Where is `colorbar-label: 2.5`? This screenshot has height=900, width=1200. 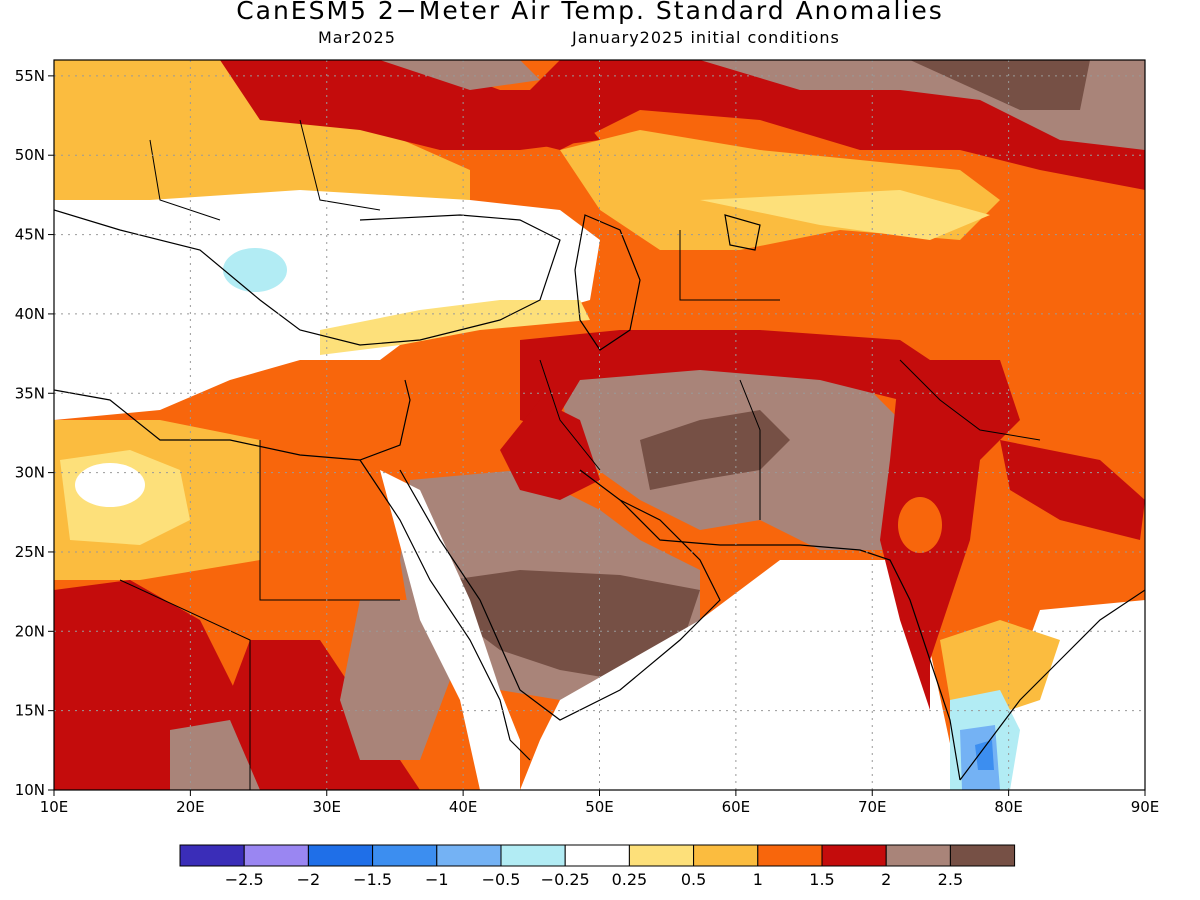
colorbar-label: 2.5 is located at coordinates (950, 879).